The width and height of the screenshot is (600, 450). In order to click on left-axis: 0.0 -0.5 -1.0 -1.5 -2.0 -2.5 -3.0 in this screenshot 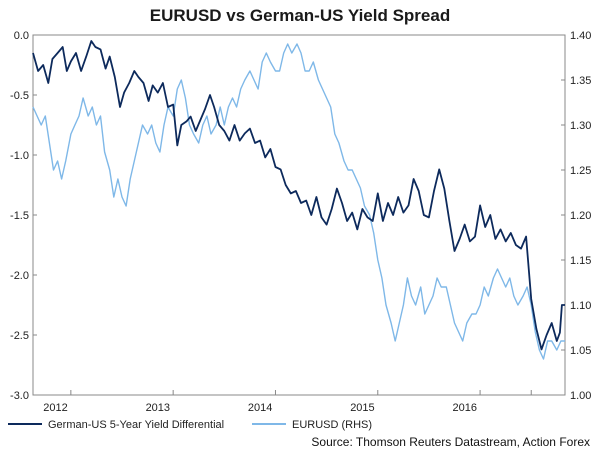, I will do `click(23, 216)`.